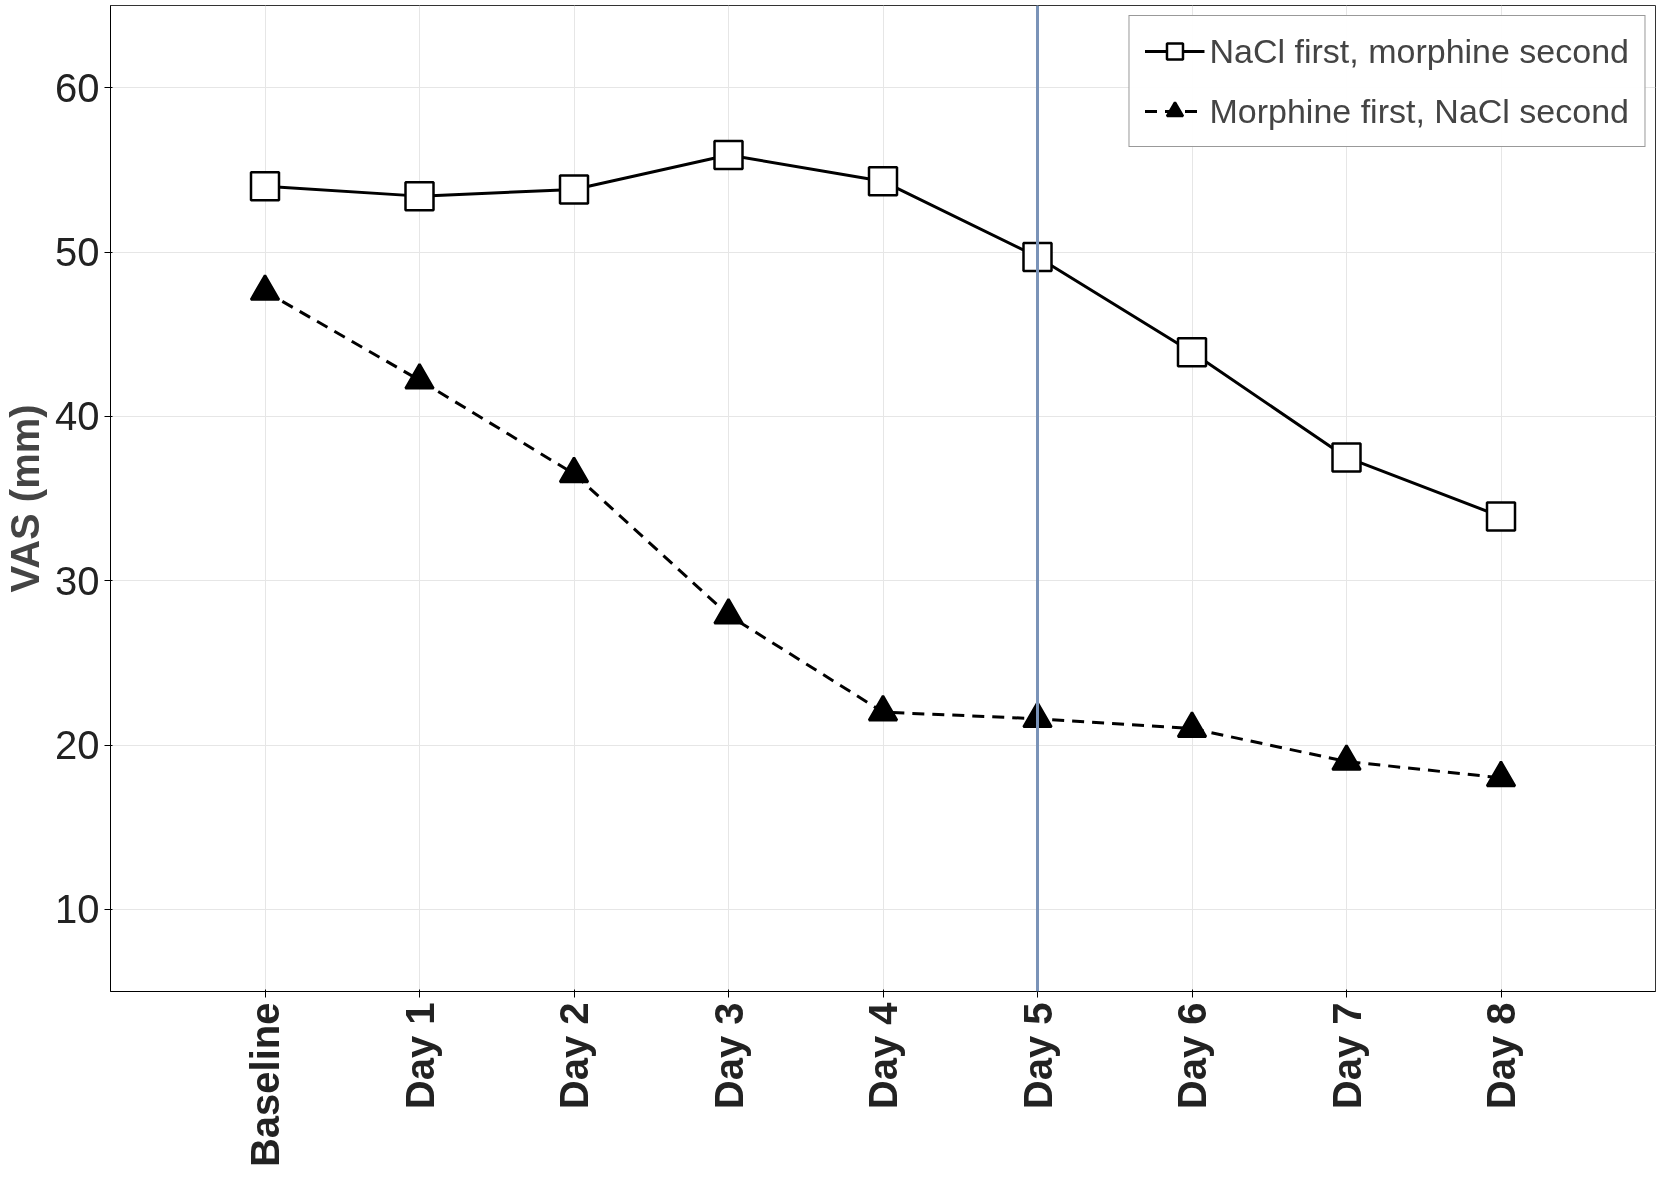  Describe the element at coordinates (1037, 1056) in the screenshot. I see `x-tick-label: Day 5` at that location.